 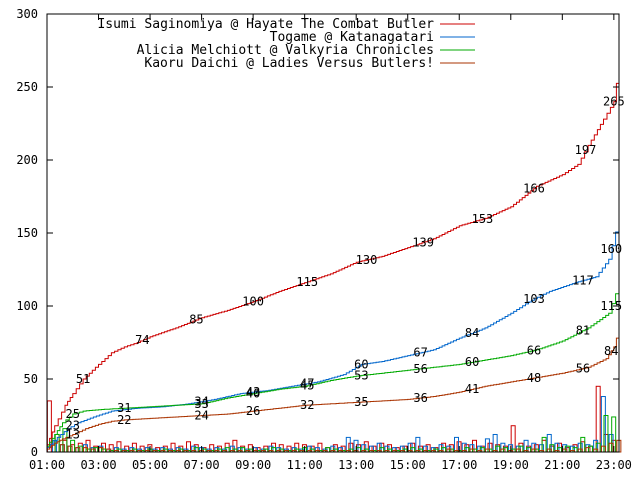 I want to click on x-tick-label: 07:00, so click(x=202, y=465).